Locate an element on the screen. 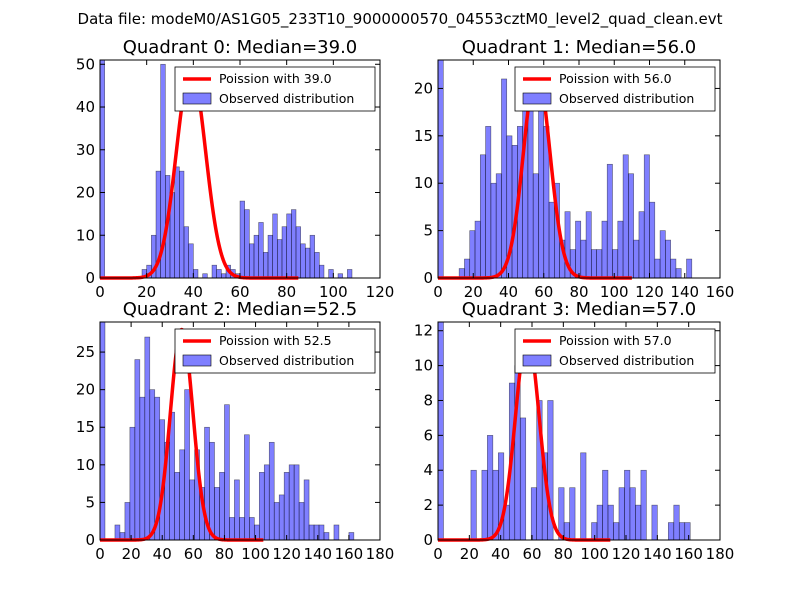 The height and width of the screenshot is (600, 800). quadrant-1-xtick-label: 40 is located at coordinates (508, 292).